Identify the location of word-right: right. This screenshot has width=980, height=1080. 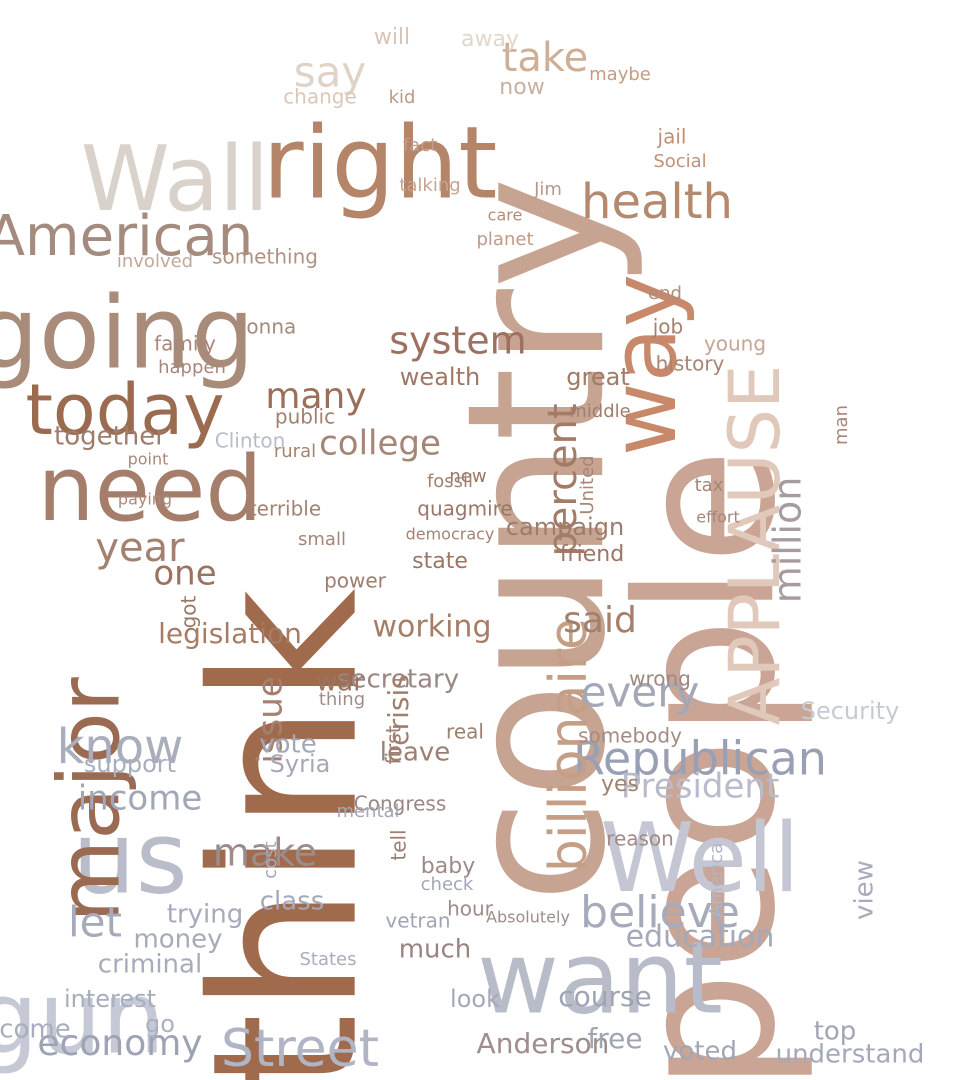
(380, 162).